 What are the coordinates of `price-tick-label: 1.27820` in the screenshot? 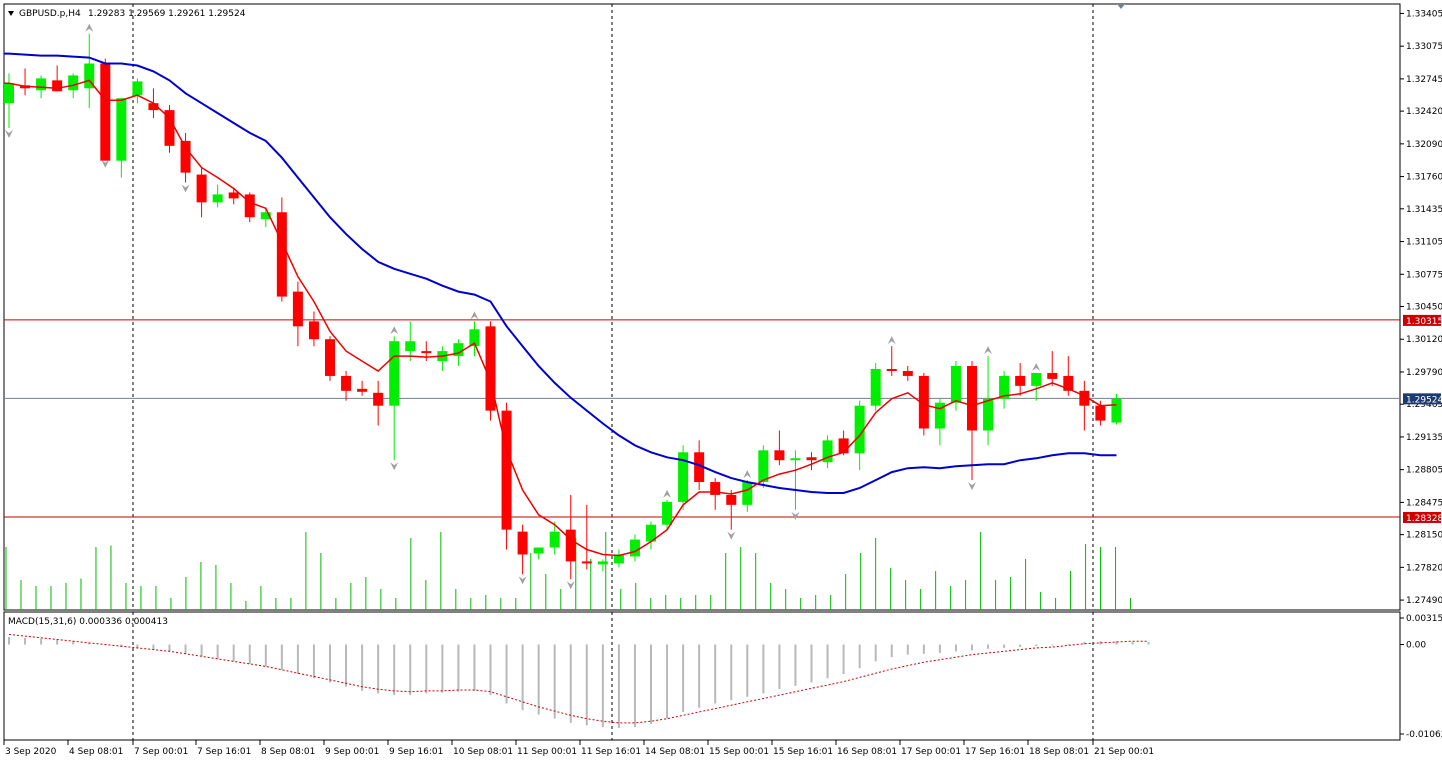 It's located at (1424, 568).